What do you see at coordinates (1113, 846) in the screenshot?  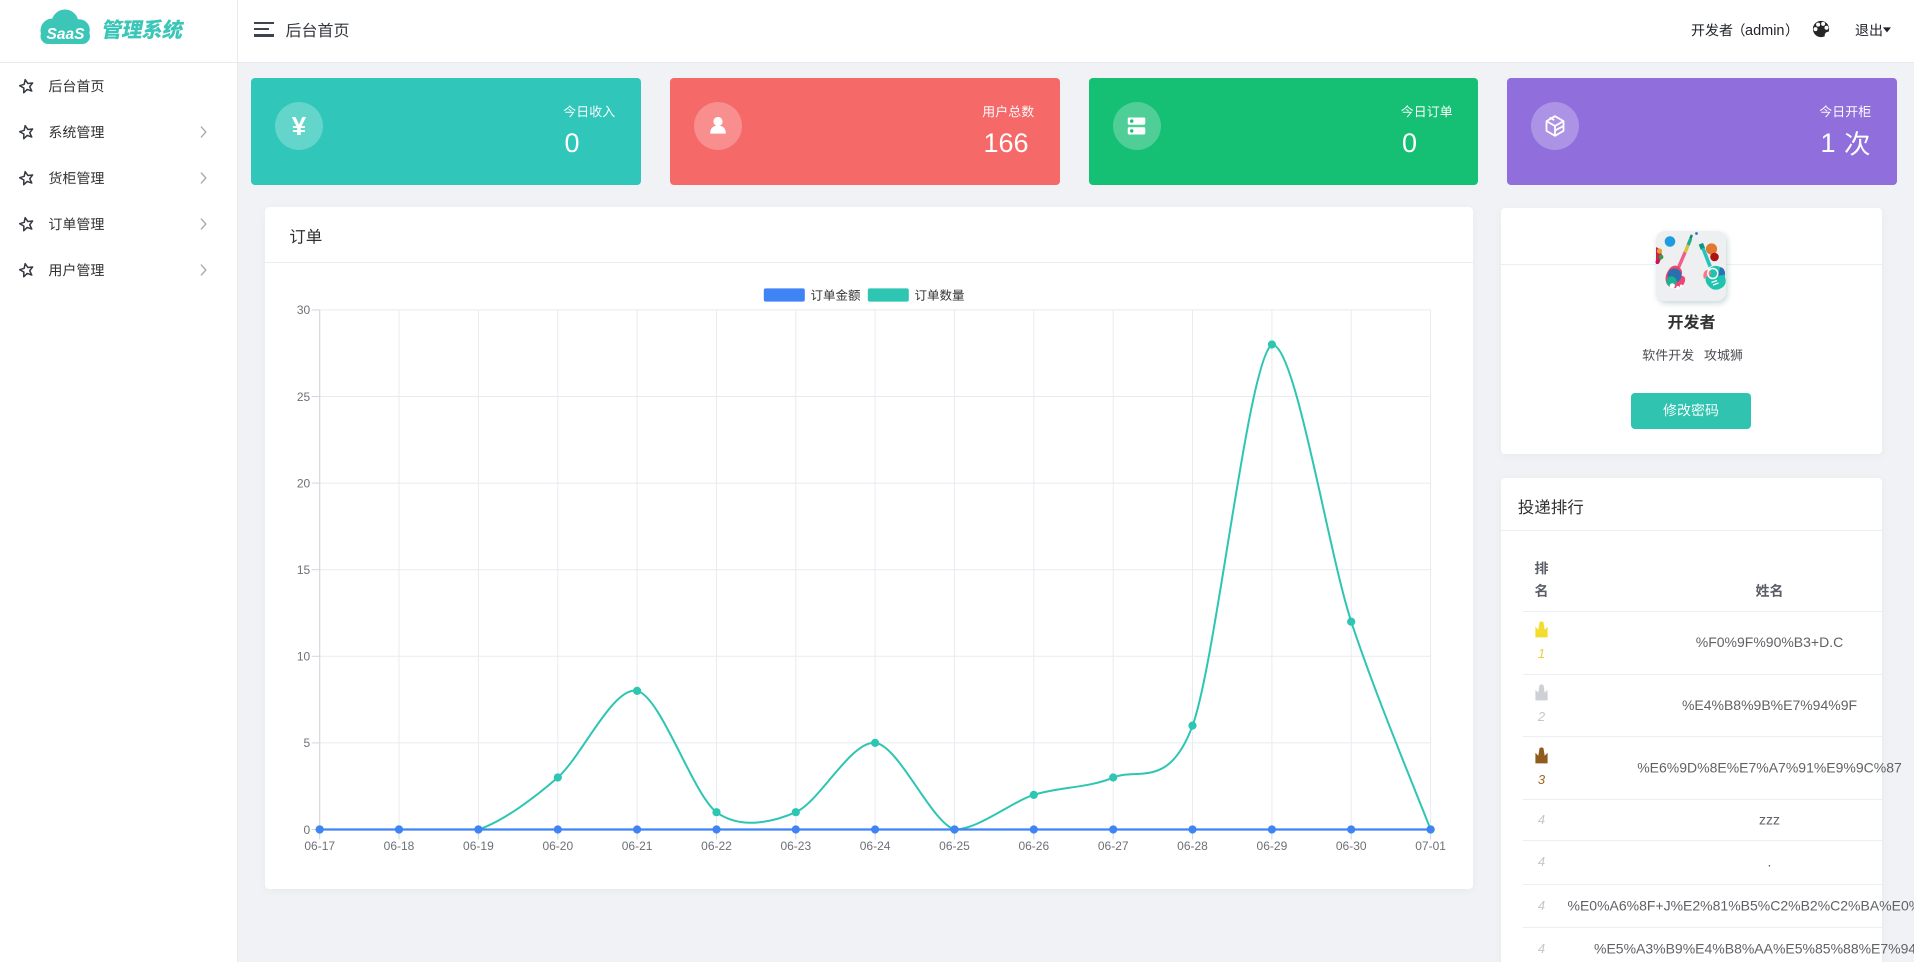 I see `svg-text: 06-27` at bounding box center [1113, 846].